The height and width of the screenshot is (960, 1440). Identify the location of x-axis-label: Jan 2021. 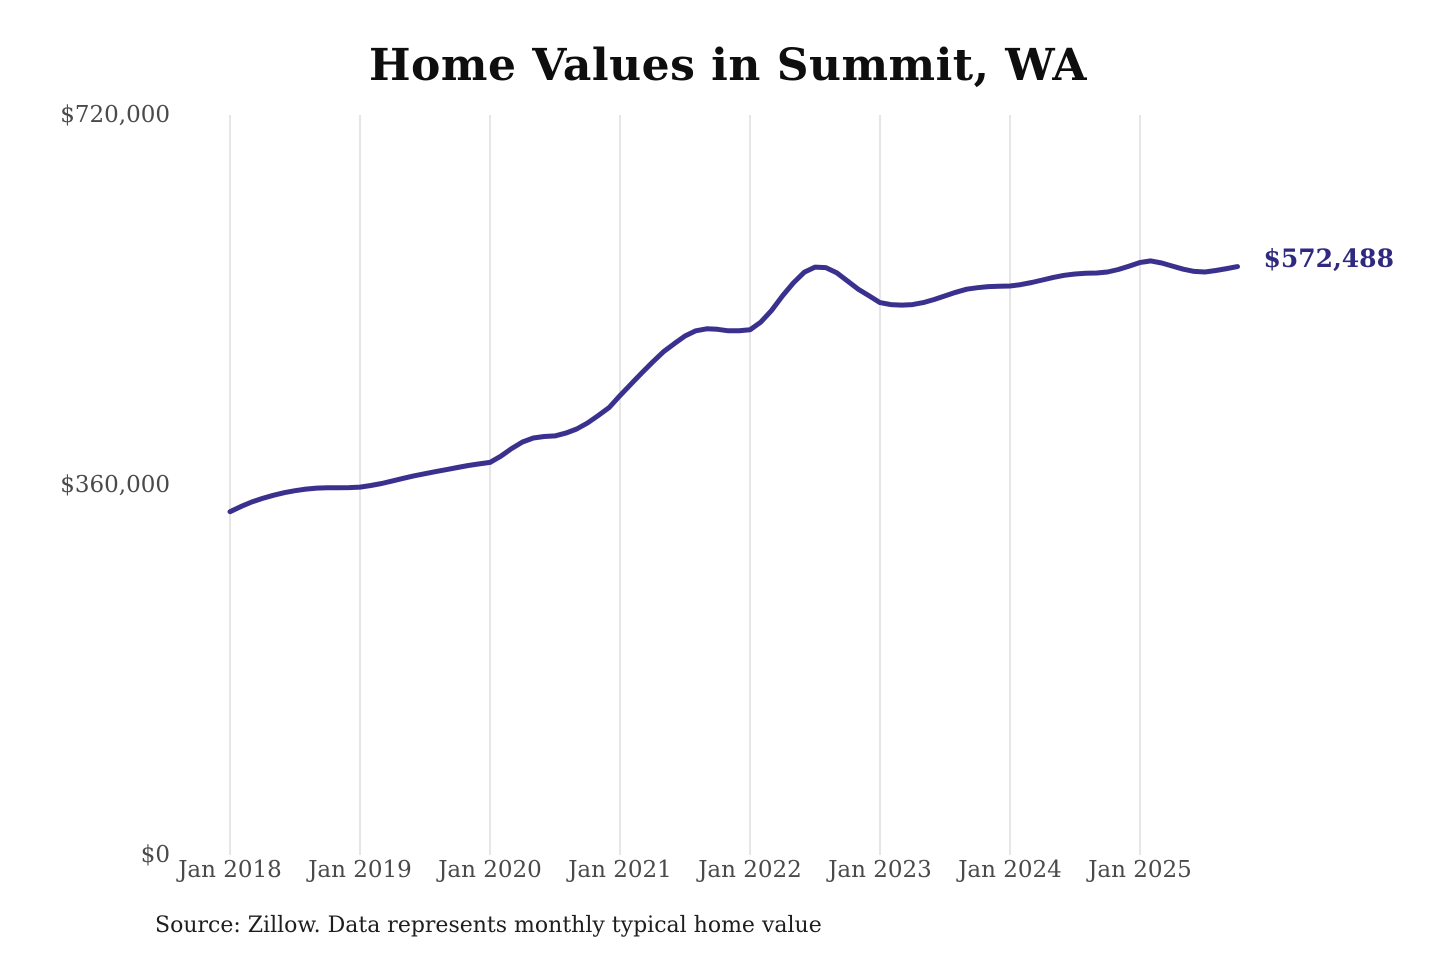
(620, 870).